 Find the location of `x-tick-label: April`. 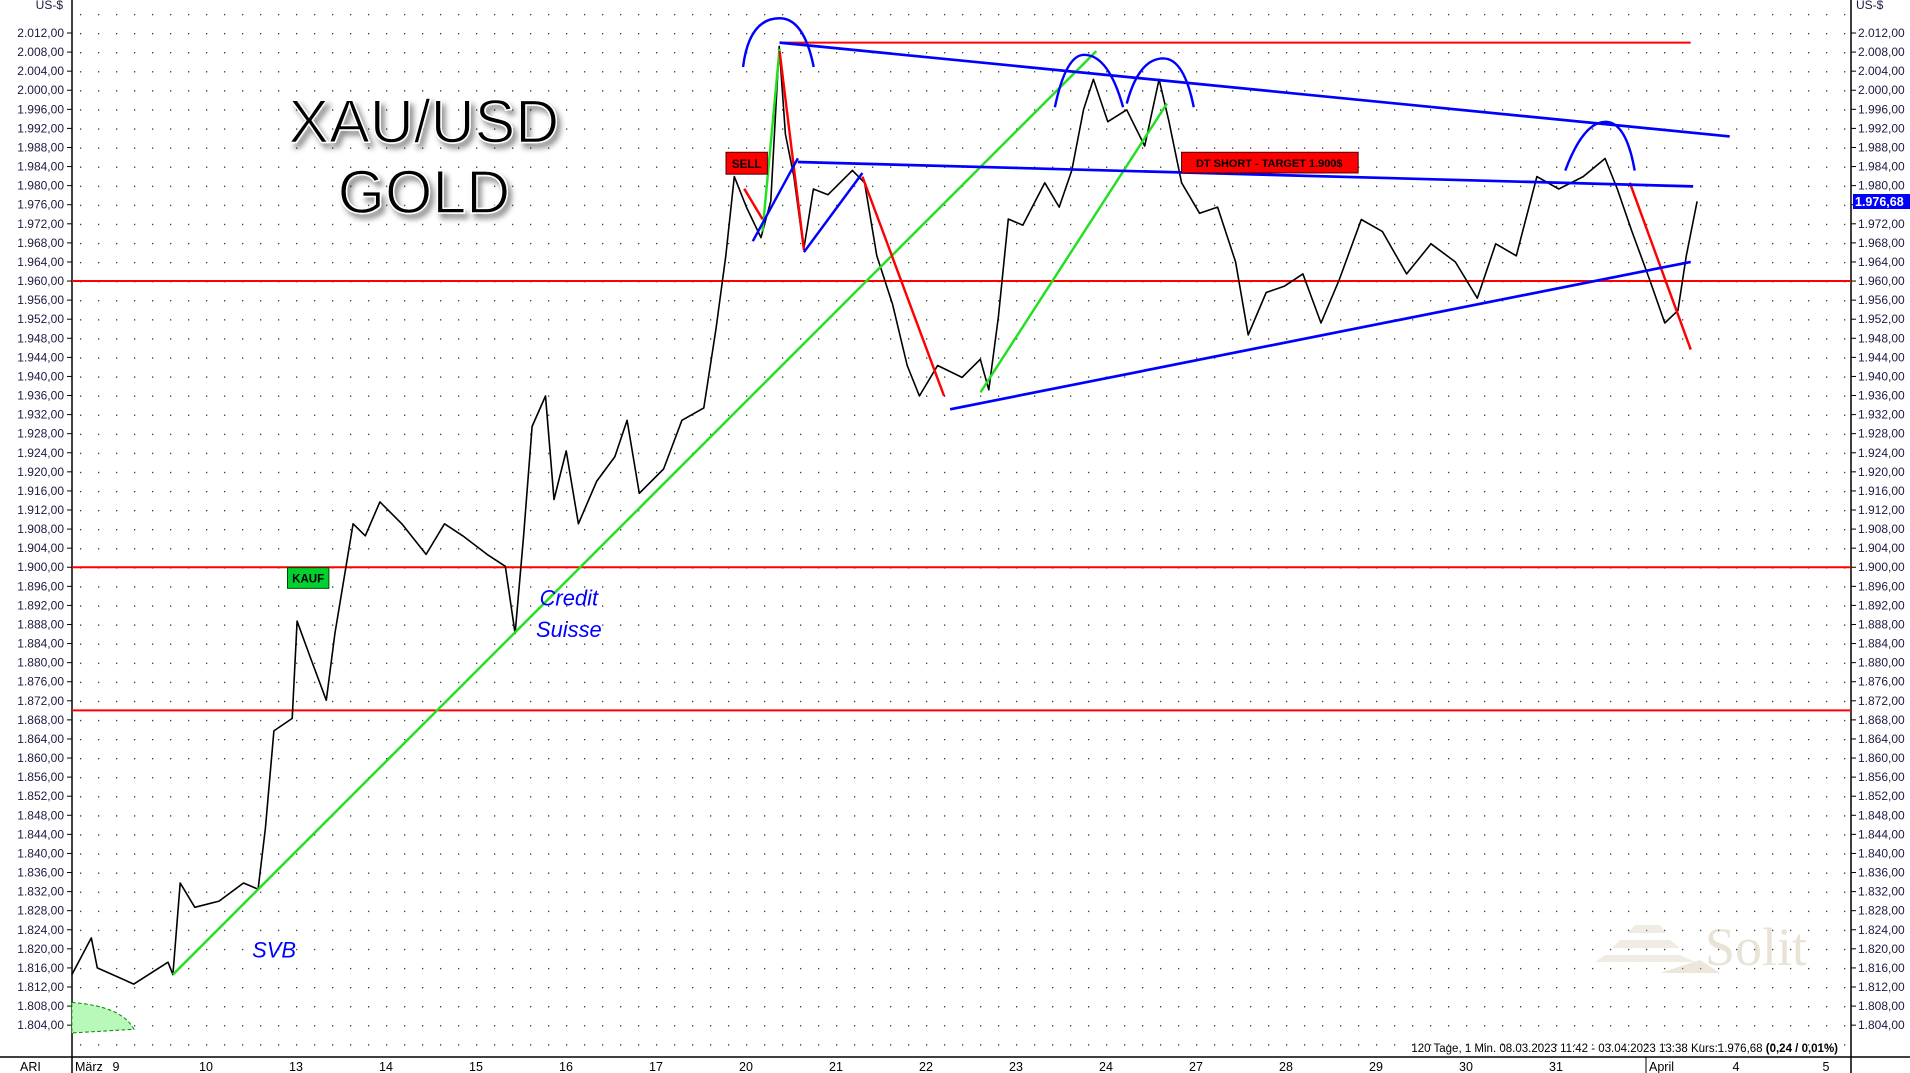

x-tick-label: April is located at coordinates (1661, 1066).